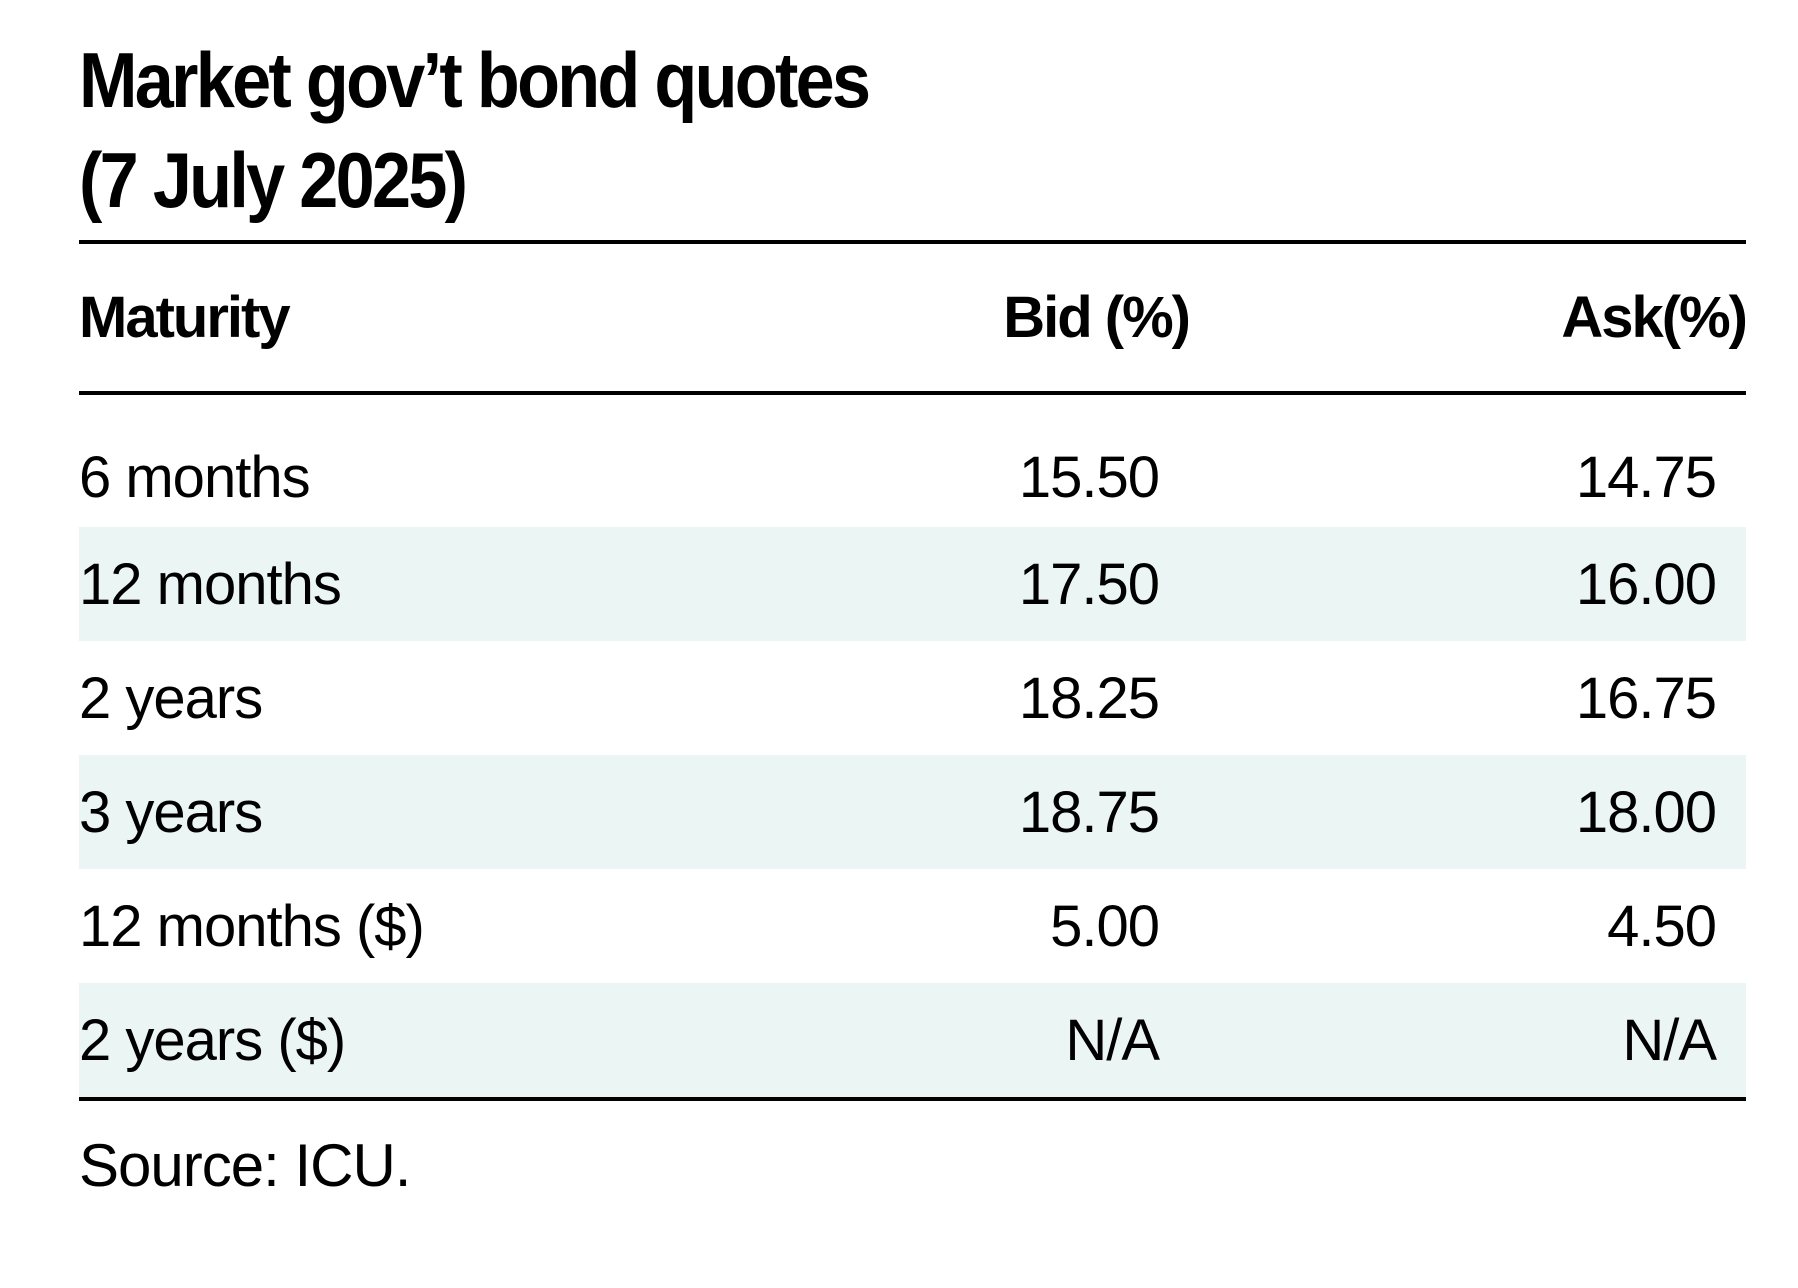  Describe the element at coordinates (913, 317) in the screenshot. I see `table-header: Maturity Bid (%) Ask(%)` at that location.